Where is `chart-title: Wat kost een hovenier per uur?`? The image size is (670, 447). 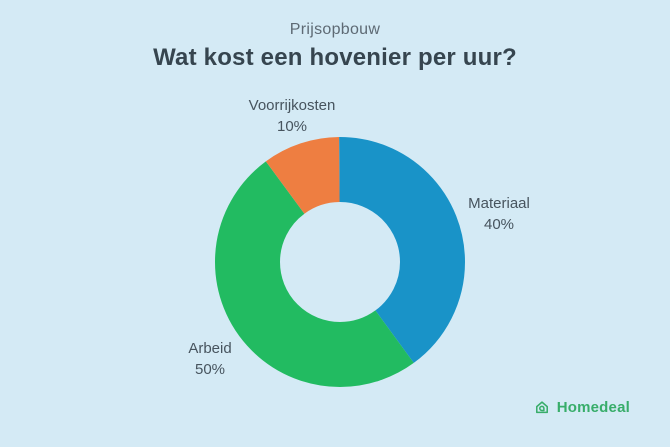
chart-title: Wat kost een hovenier per uur? is located at coordinates (335, 57).